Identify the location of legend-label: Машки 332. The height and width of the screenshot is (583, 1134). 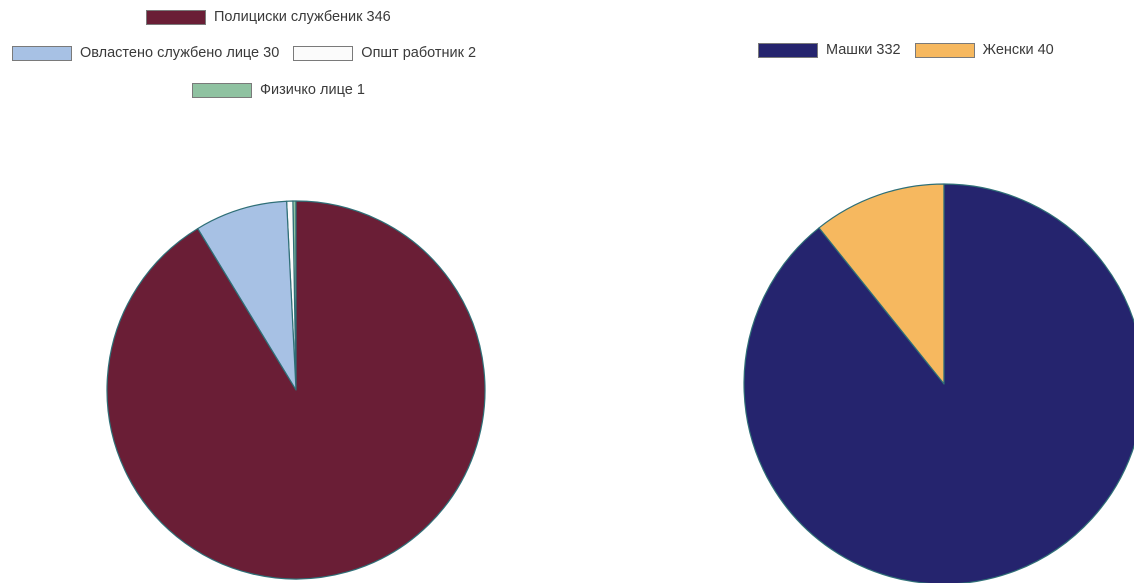
(863, 50).